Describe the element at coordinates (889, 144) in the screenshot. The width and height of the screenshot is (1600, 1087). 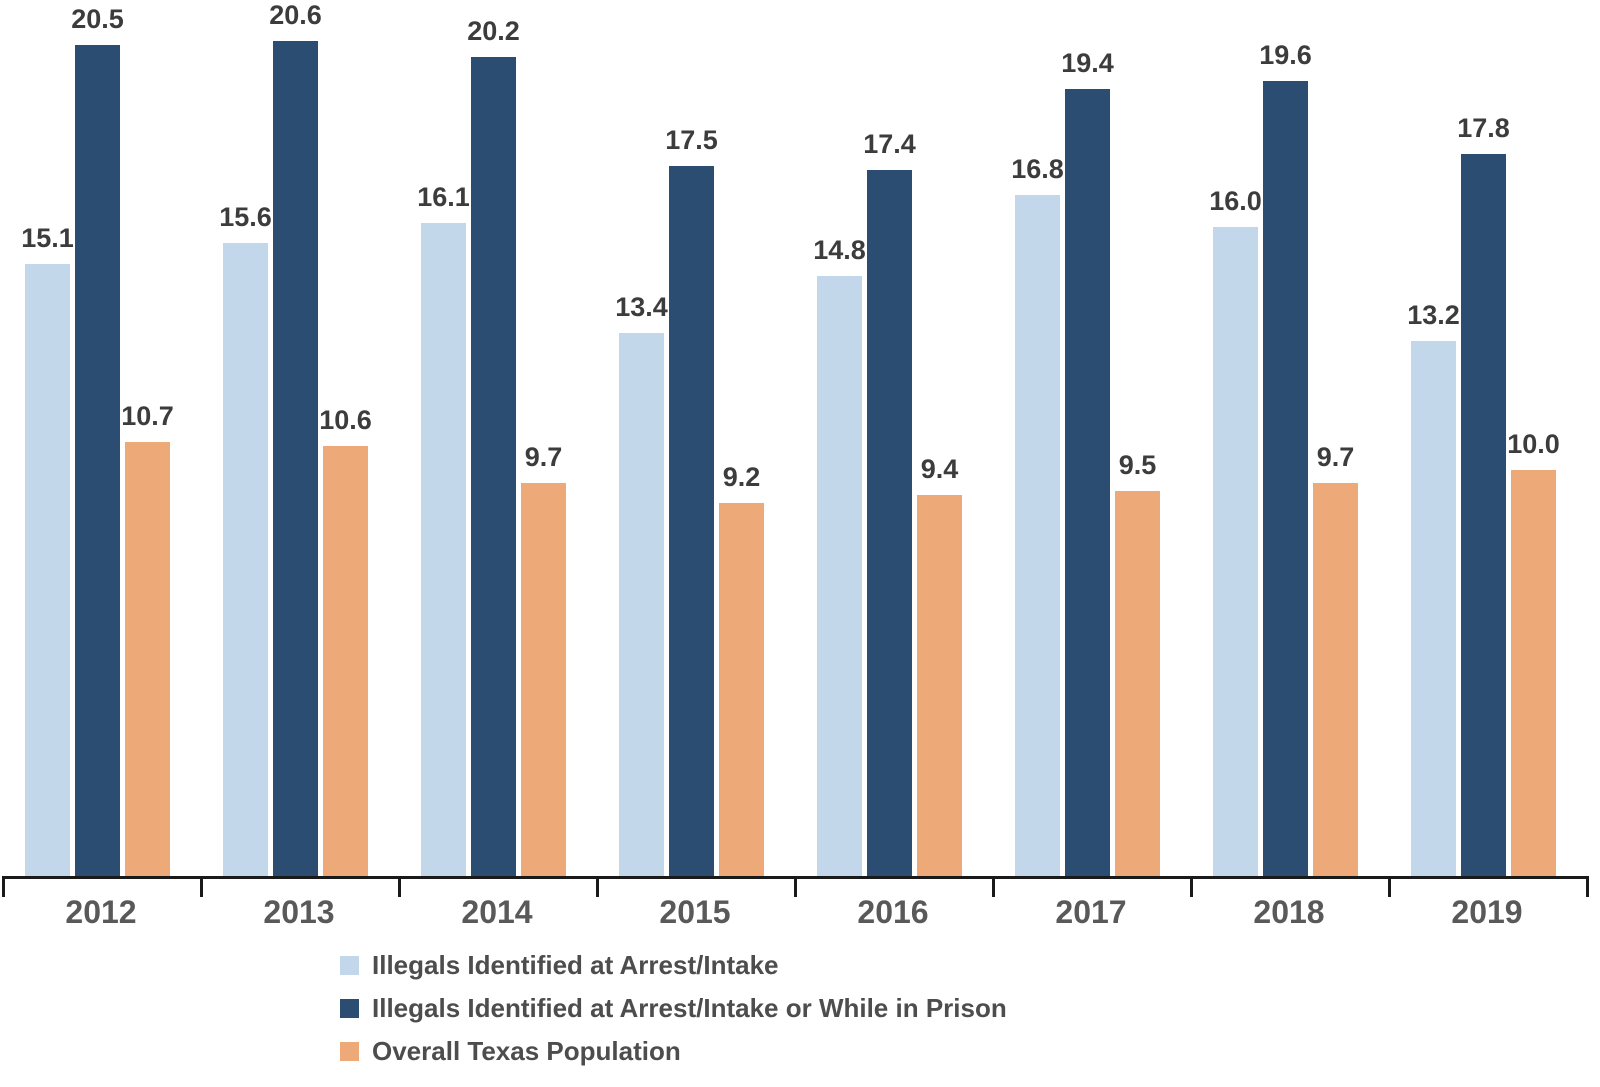
I see `bar-value-label: 17.4` at that location.